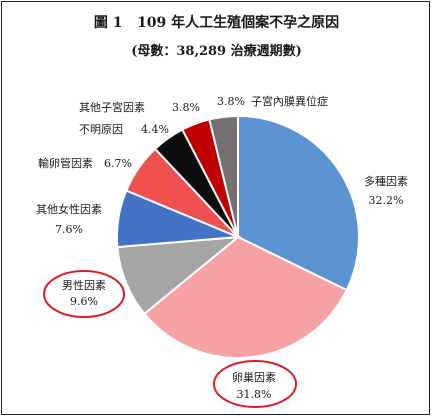 Image resolution: width=433 pixels, height=418 pixels. What do you see at coordinates (65, 163) in the screenshot?
I see `slice-name-tubal: 輸卵管因素` at bounding box center [65, 163].